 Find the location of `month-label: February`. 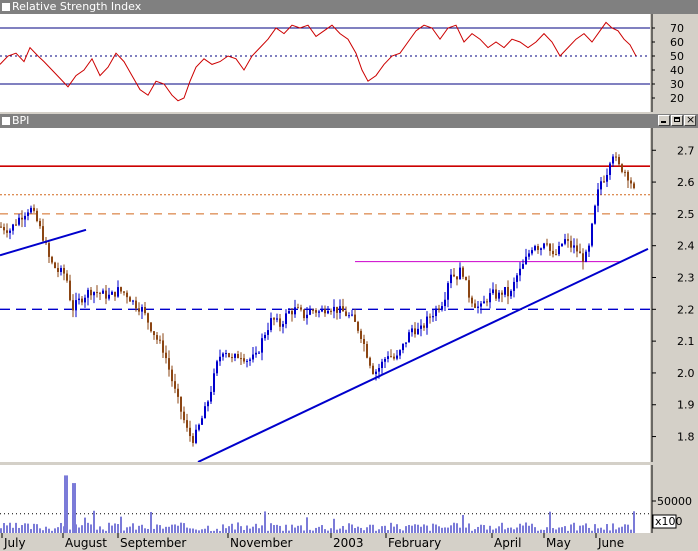

month-label: February is located at coordinates (414, 543).